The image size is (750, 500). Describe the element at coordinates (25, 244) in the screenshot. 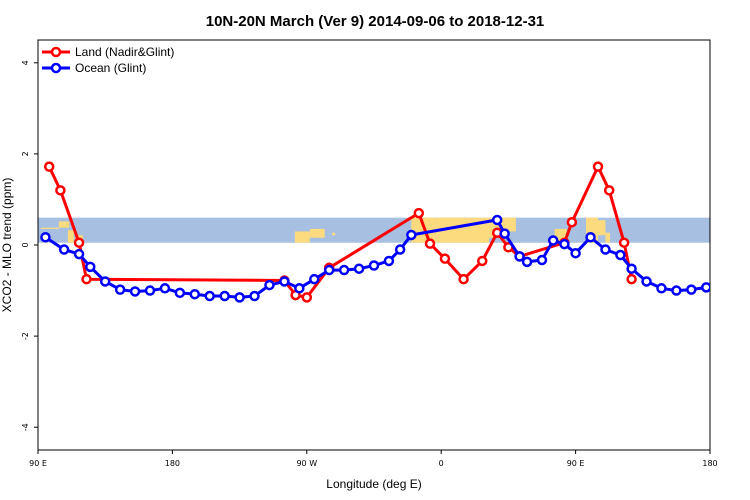

I see `y-tick-label: 0` at that location.